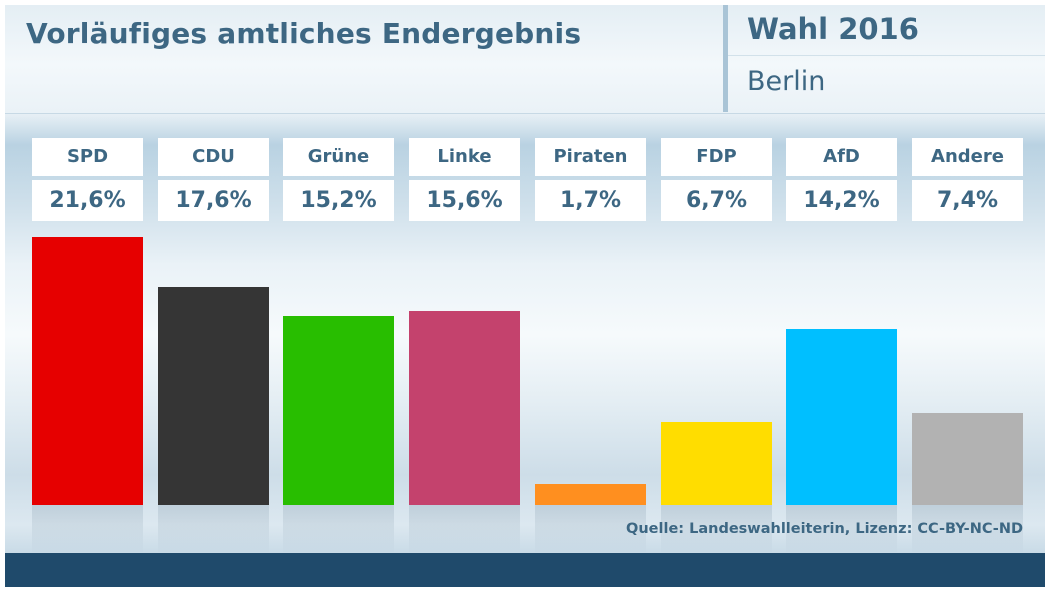 The width and height of the screenshot is (1050, 591). I want to click on value-label-andere: 7,4%, so click(967, 200).